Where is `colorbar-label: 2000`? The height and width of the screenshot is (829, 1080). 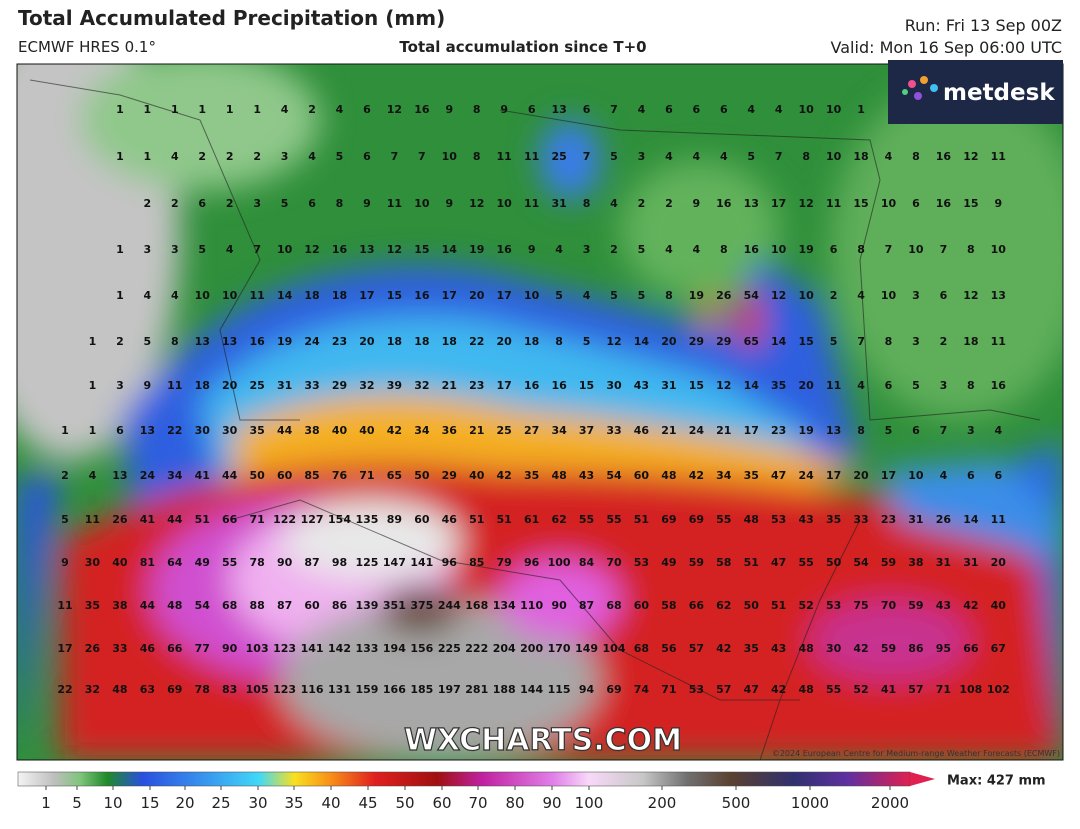
colorbar-label: 2000 is located at coordinates (890, 803).